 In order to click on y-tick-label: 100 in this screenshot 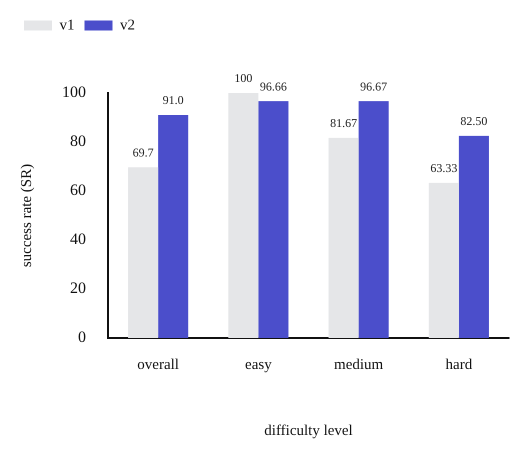, I will do `click(74, 93)`.